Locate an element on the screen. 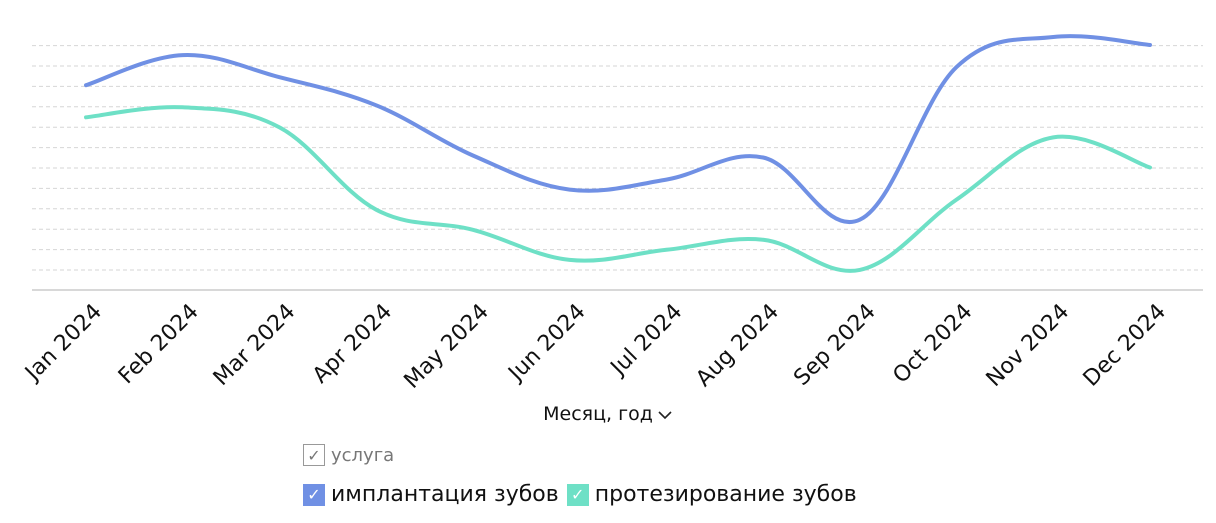  chevron-down-icon is located at coordinates (665, 415).